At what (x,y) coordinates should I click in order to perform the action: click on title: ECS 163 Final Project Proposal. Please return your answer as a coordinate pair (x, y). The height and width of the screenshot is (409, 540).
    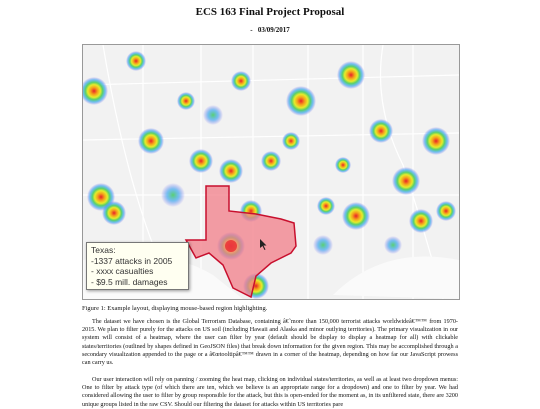
    Looking at the image, I should click on (270, 12).